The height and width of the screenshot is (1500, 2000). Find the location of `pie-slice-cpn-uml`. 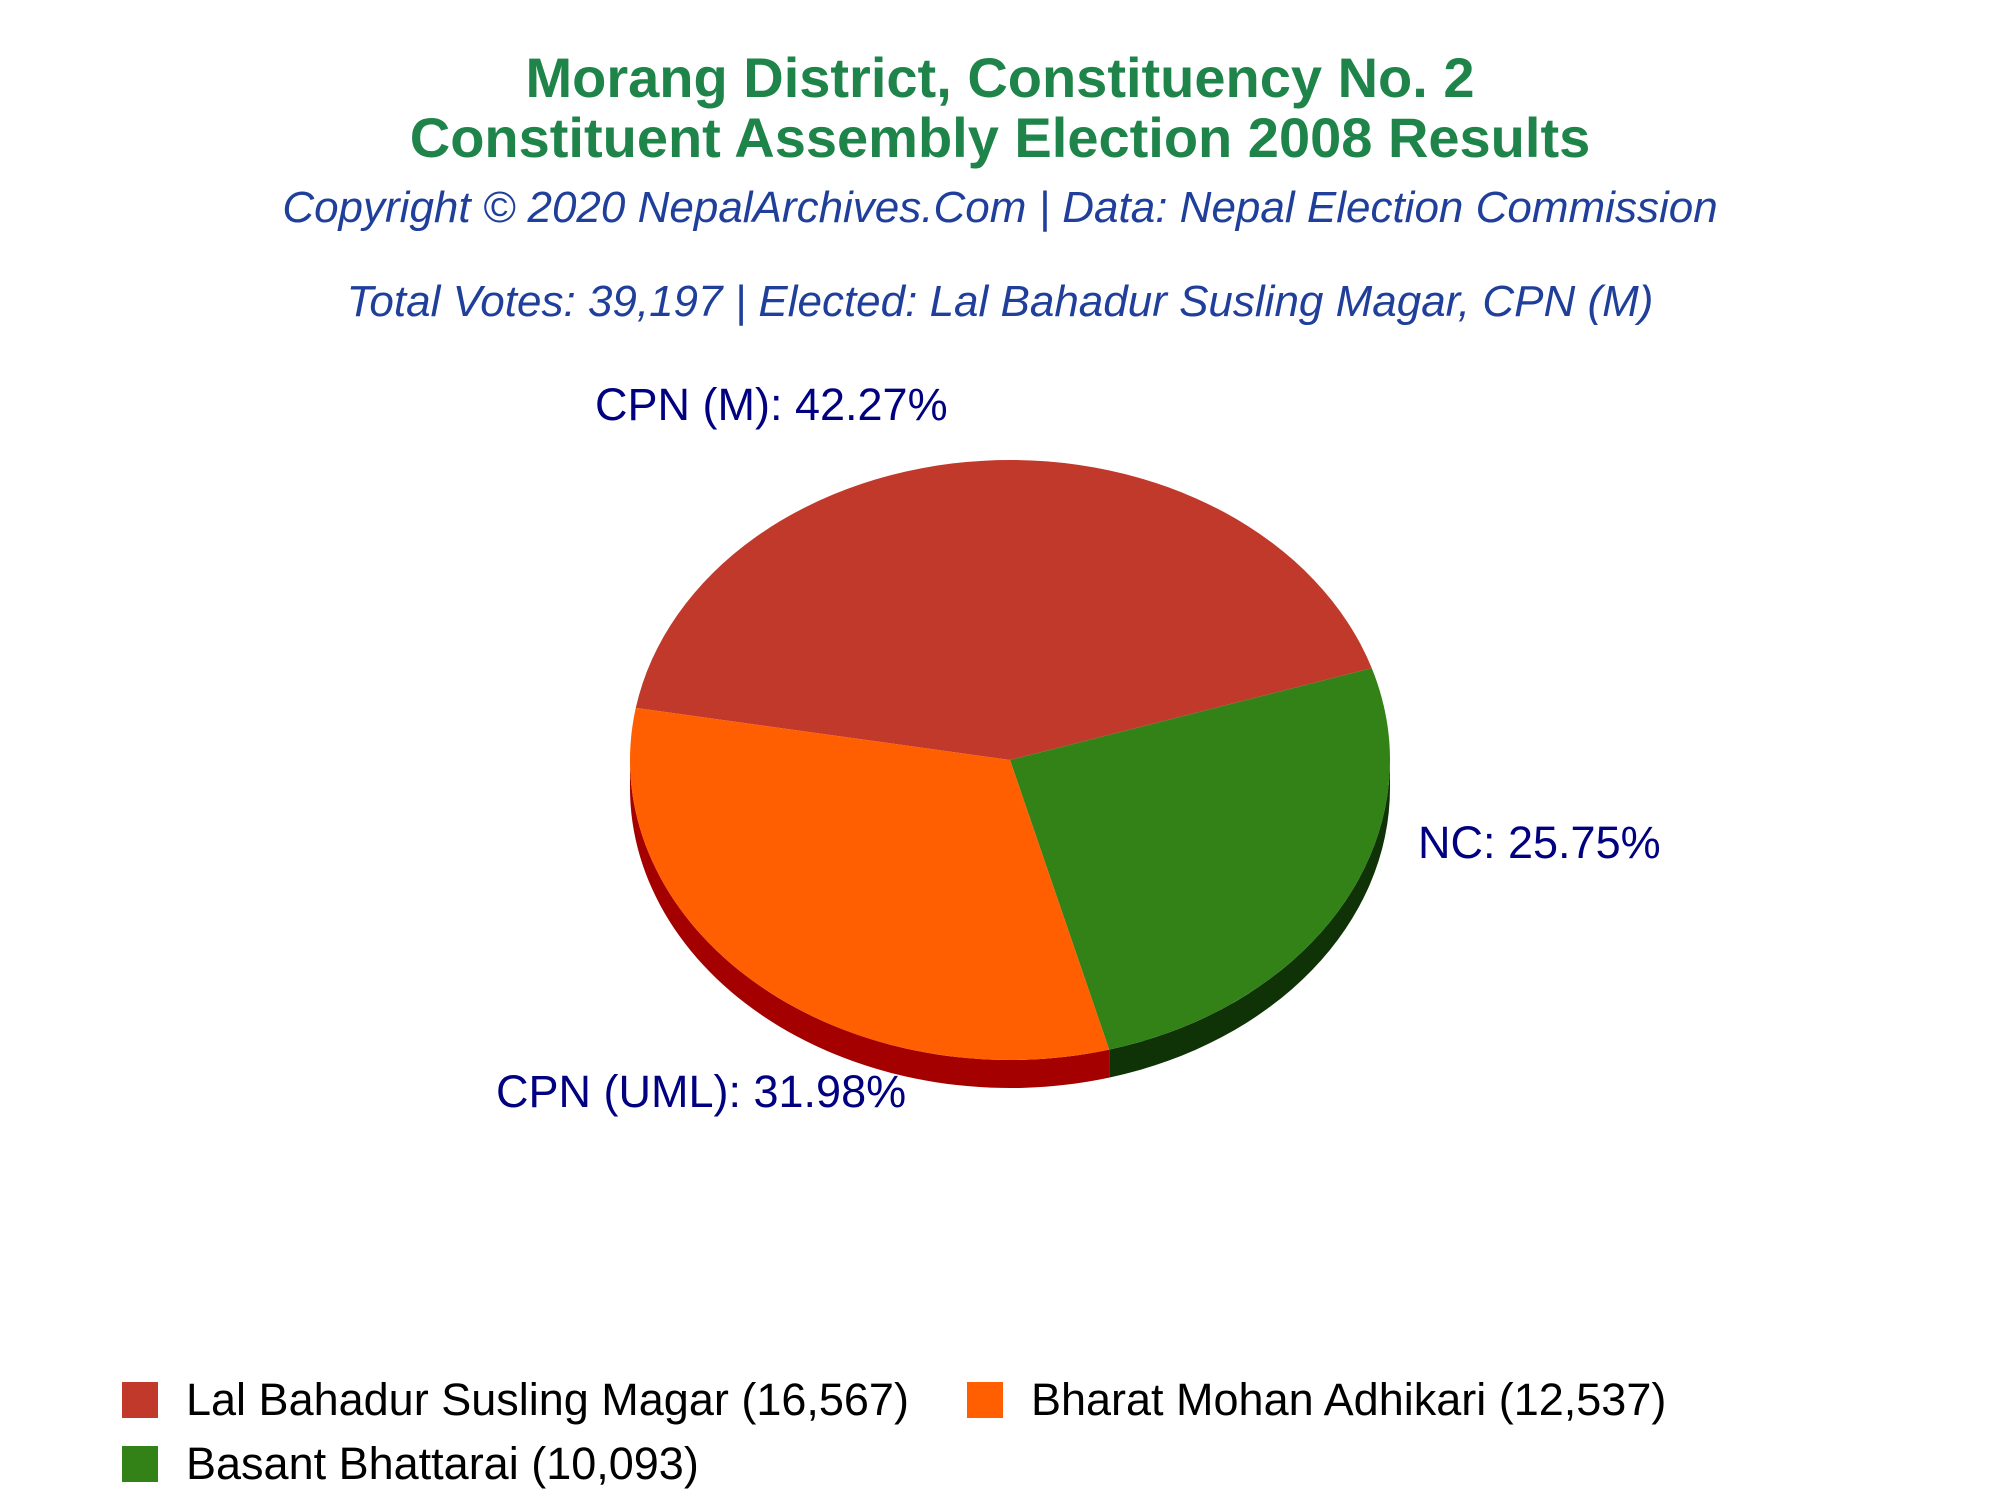

pie-slice-cpn-uml is located at coordinates (870, 883).